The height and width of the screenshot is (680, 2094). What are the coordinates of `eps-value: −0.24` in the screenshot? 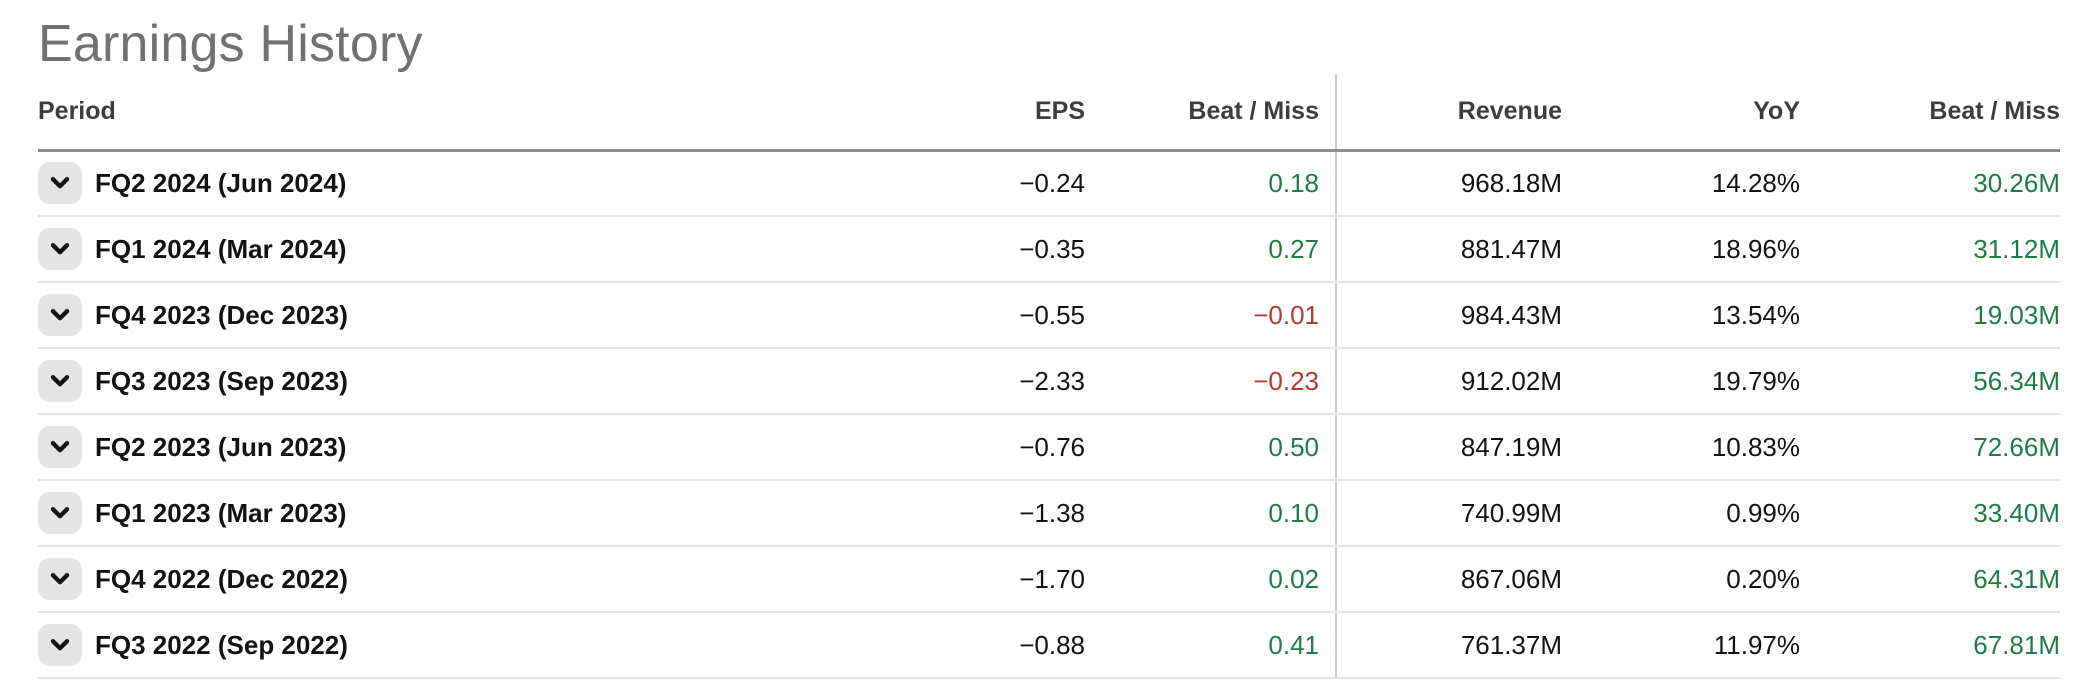 It's located at (965, 183).